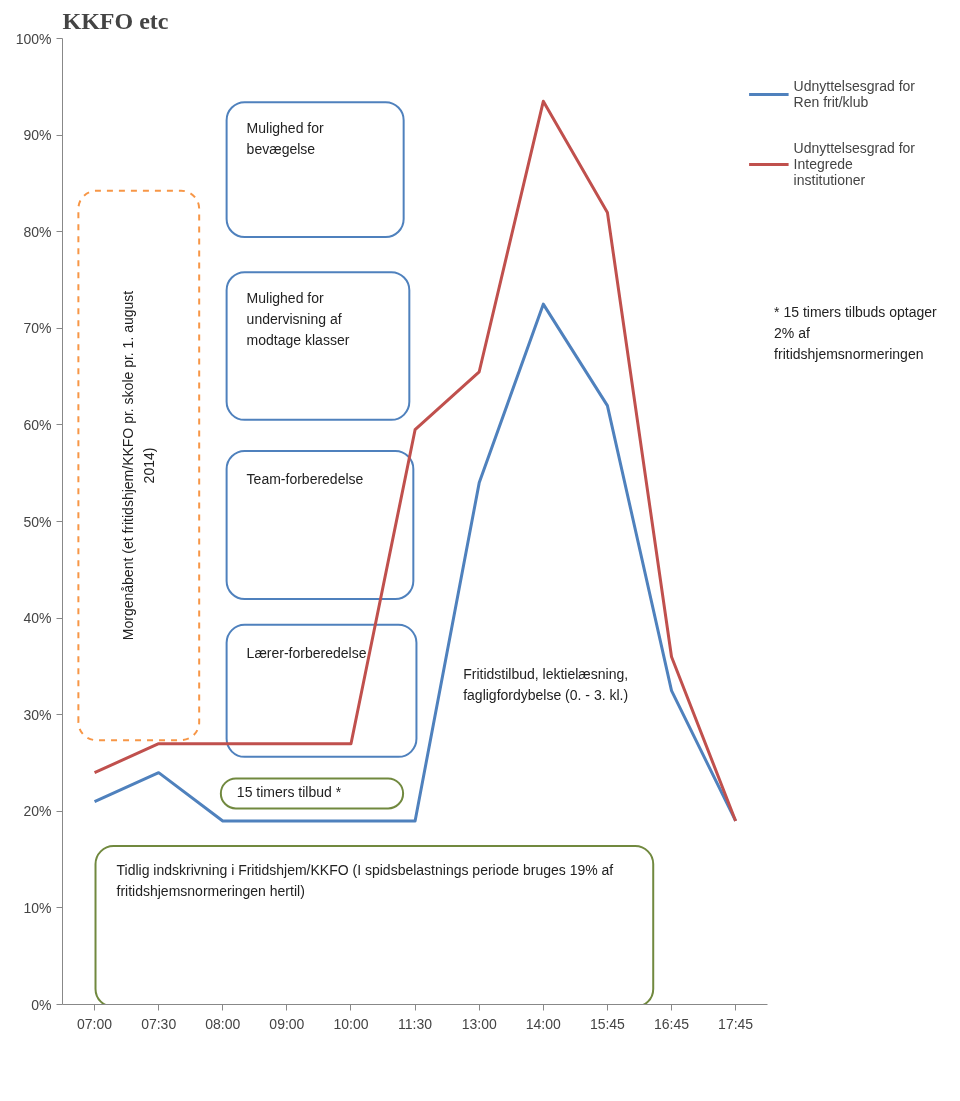  Describe the element at coordinates (285, 139) in the screenshot. I see `annotation: Mulighed for bevægelse` at that location.